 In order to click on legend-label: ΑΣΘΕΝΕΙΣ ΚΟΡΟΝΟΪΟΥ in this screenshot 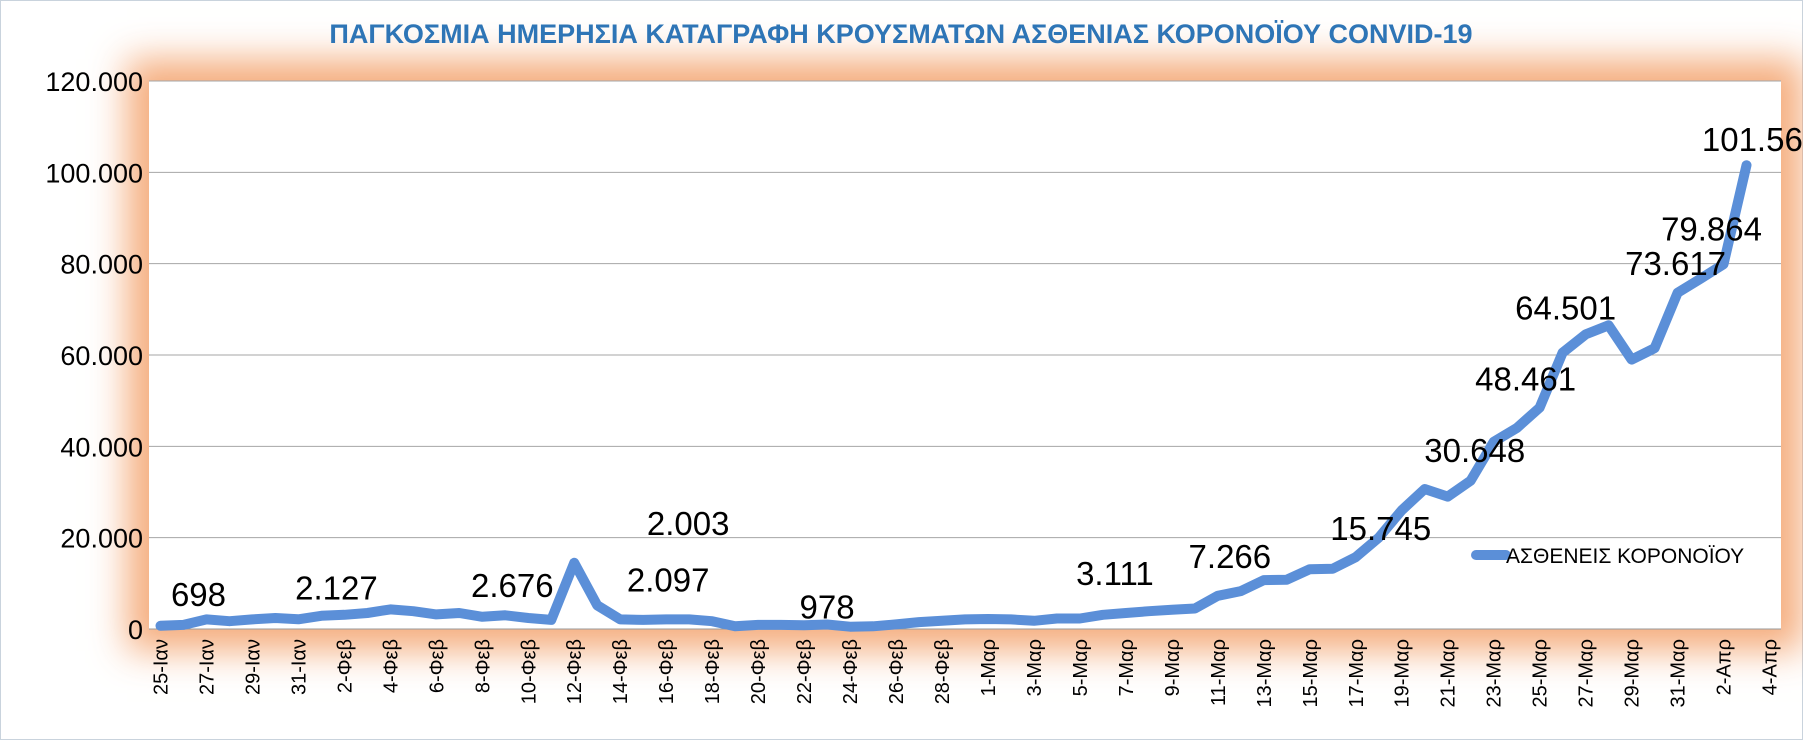, I will do `click(1625, 556)`.